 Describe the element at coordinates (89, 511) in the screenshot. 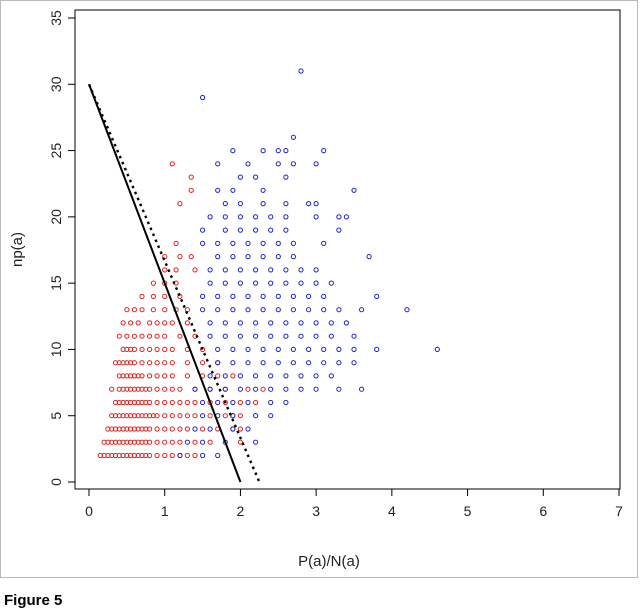

I see `x-tick-label: 0` at that location.